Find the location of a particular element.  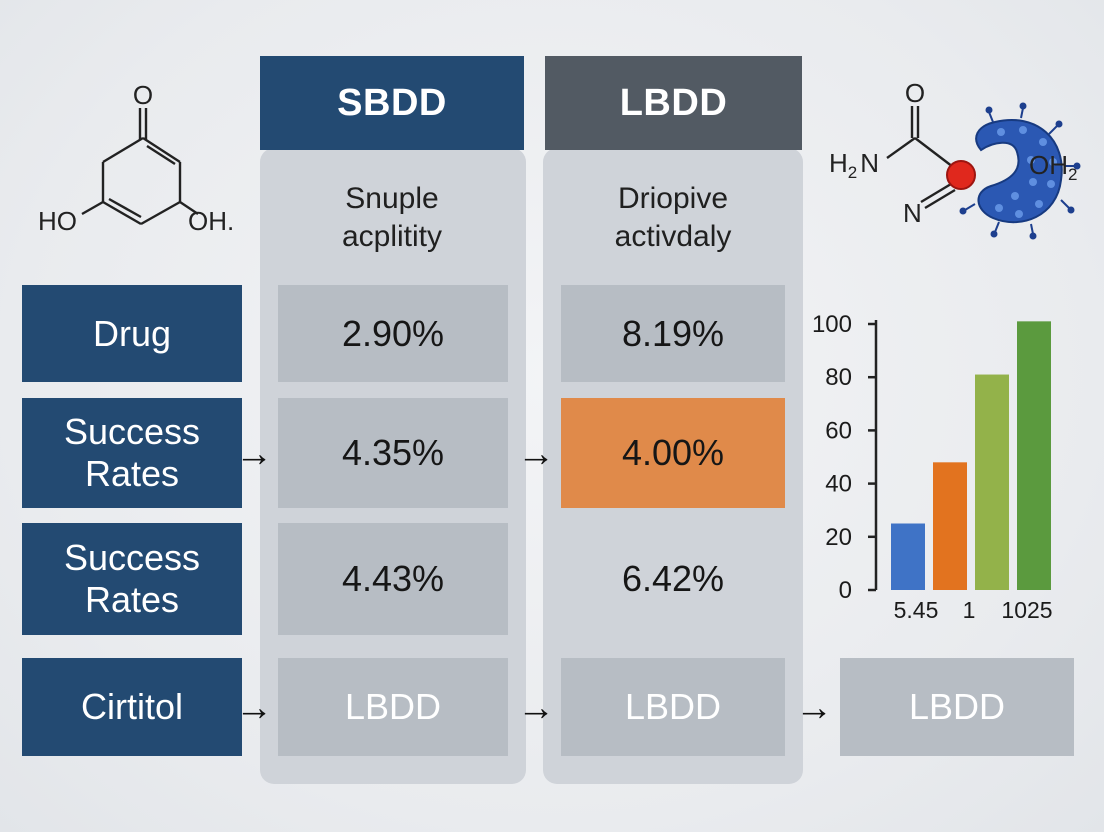

row2-label-line1: Success is located at coordinates (132, 431).